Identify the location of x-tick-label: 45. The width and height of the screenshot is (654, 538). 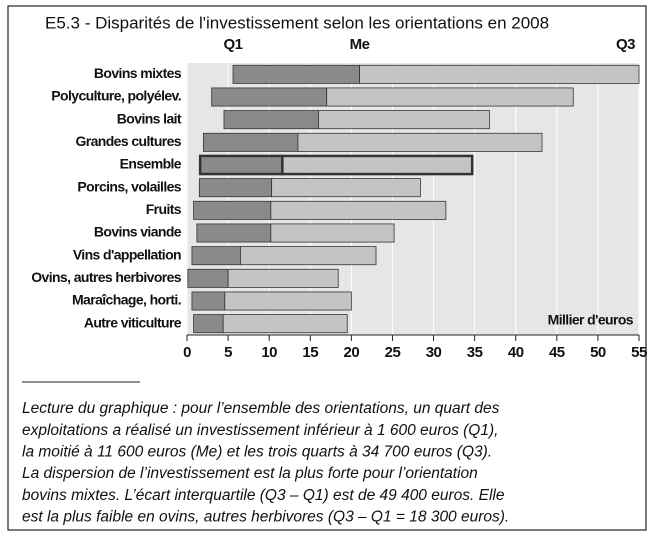
(557, 352).